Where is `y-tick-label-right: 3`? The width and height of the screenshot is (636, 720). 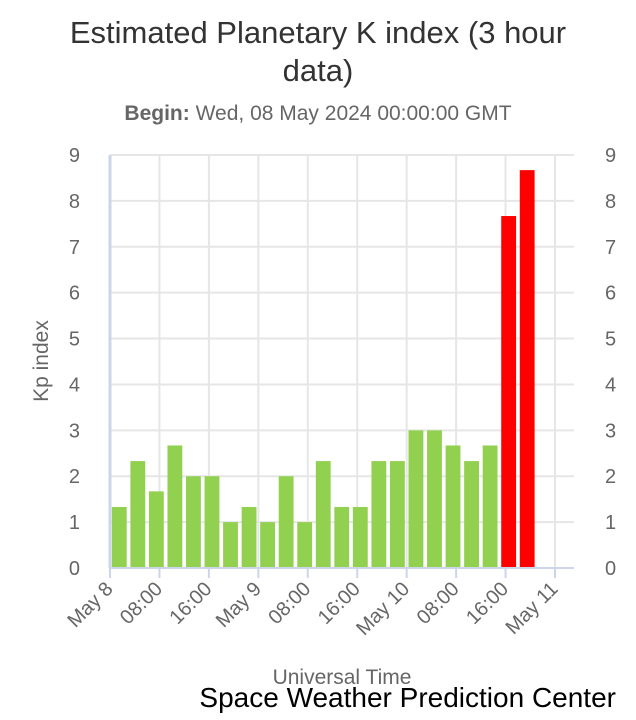 y-tick-label-right: 3 is located at coordinates (610, 431).